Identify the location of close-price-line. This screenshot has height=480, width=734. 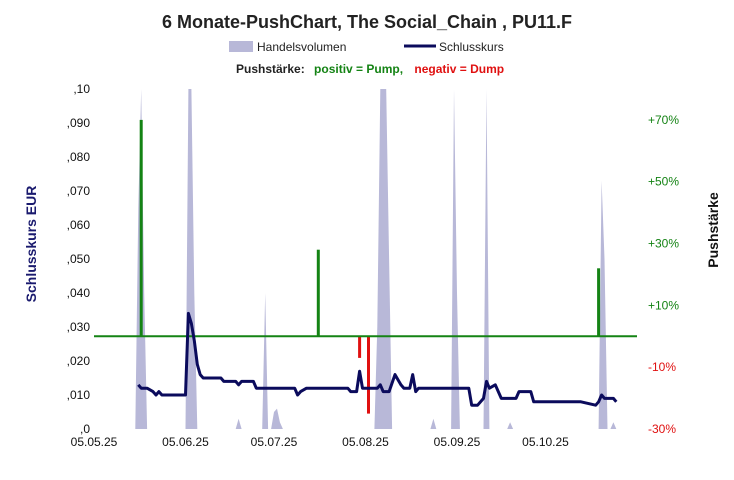
(377, 359).